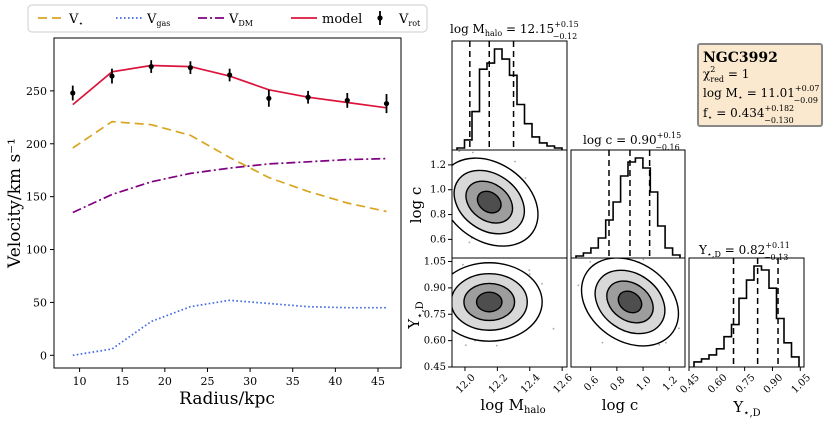 Image resolution: width=830 pixels, height=423 pixels. I want to click on x-tick-label: 30, so click(250, 381).